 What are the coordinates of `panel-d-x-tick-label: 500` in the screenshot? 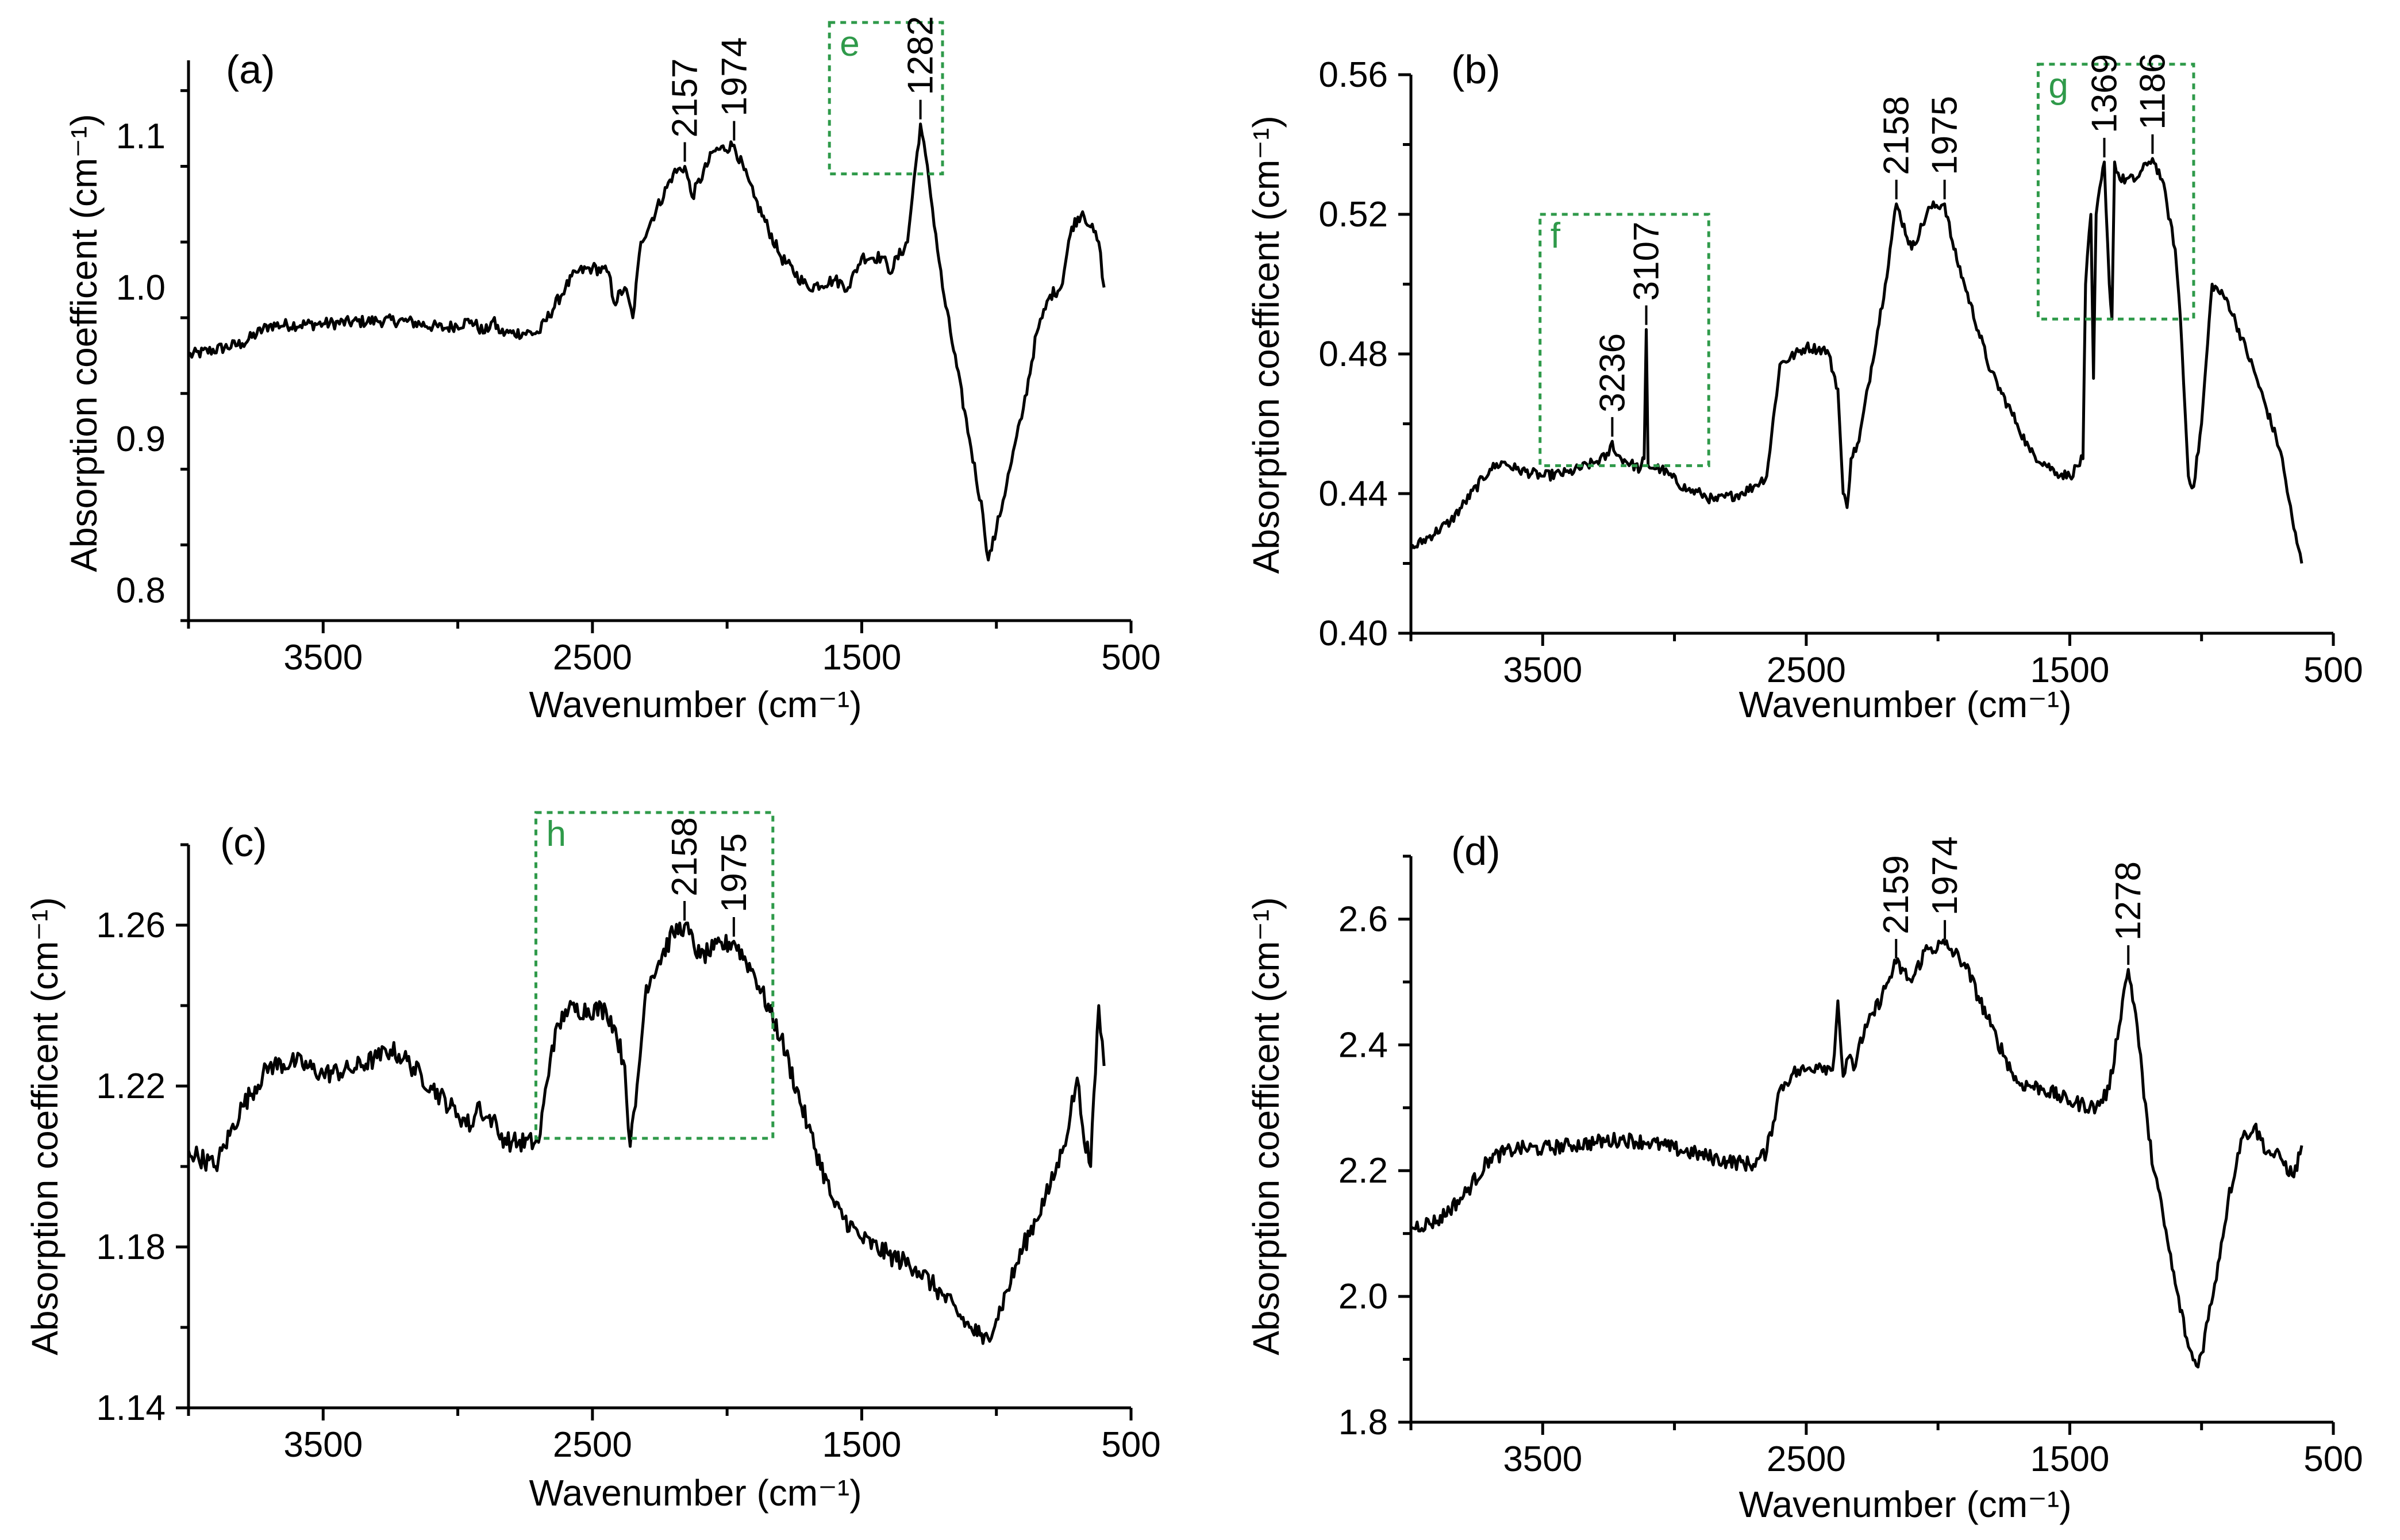 It's located at (2333, 1459).